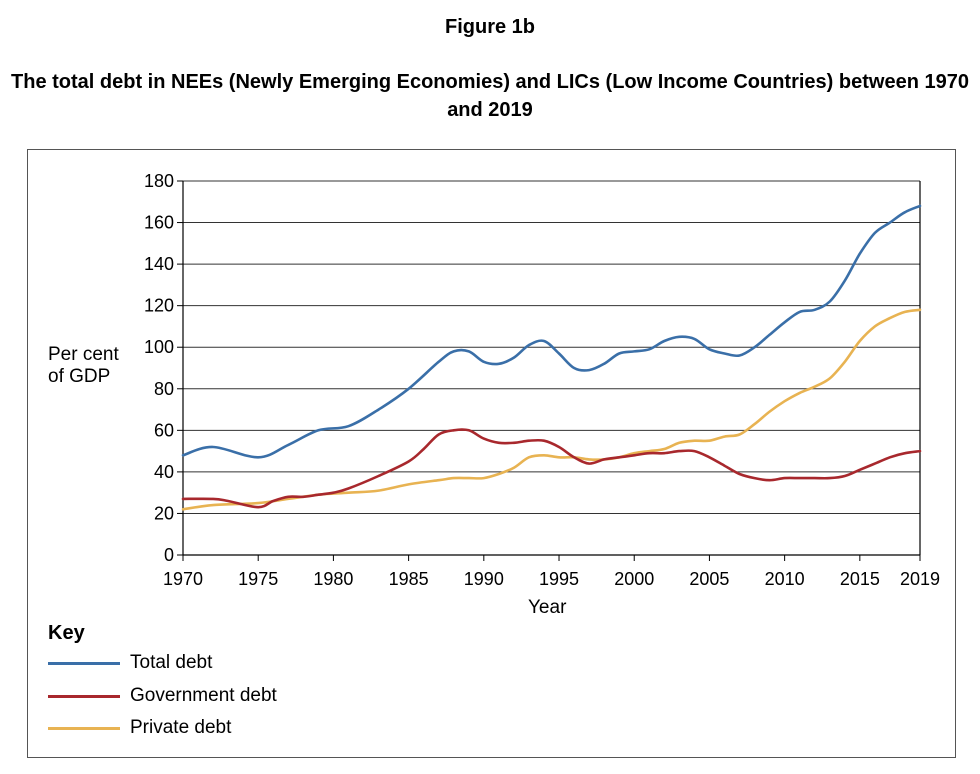  Describe the element at coordinates (559, 579) in the screenshot. I see `x-tick-label: 1995` at that location.